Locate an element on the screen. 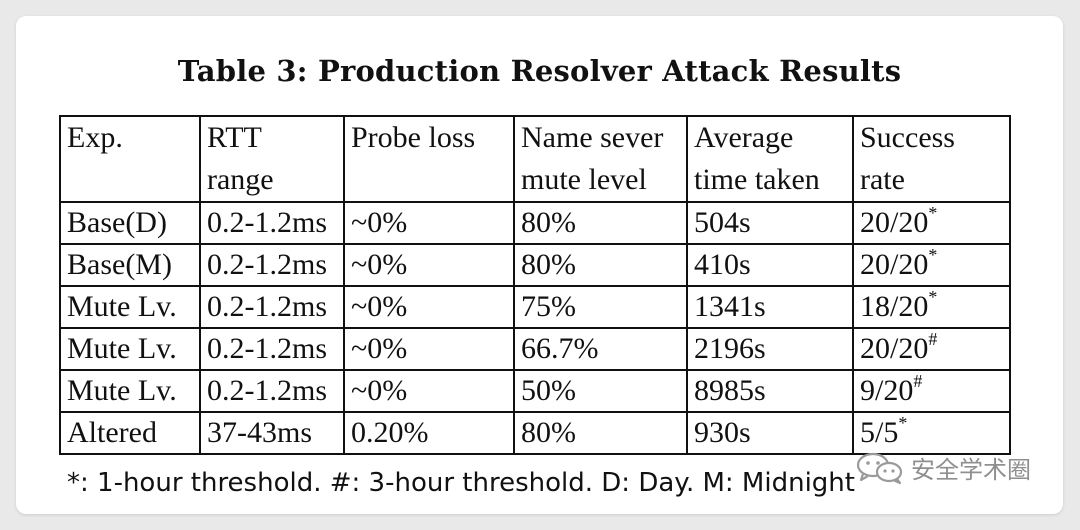 The image size is (1080, 530). cell-rate: 20/20# is located at coordinates (931, 349).